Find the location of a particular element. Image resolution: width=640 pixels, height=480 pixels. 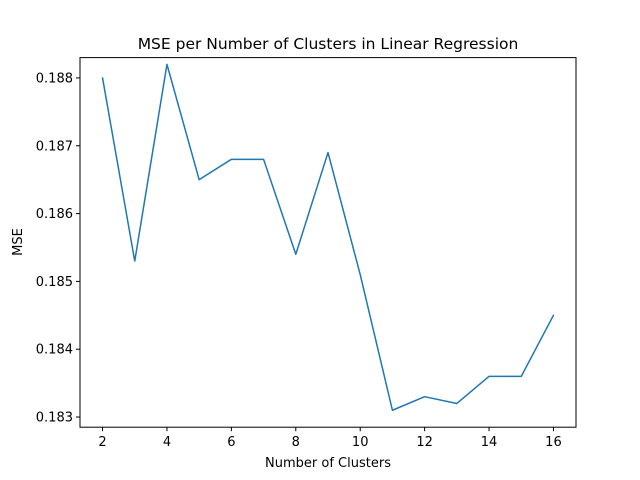

y-tick-label: 0.186 is located at coordinates (54, 214).